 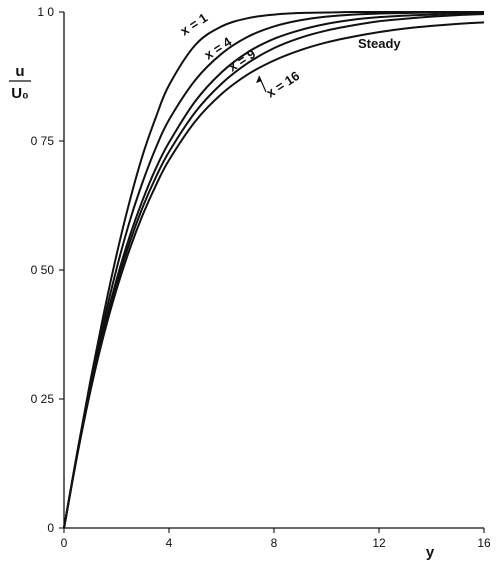 I want to click on x-tick-label: 4, so click(x=169, y=543).